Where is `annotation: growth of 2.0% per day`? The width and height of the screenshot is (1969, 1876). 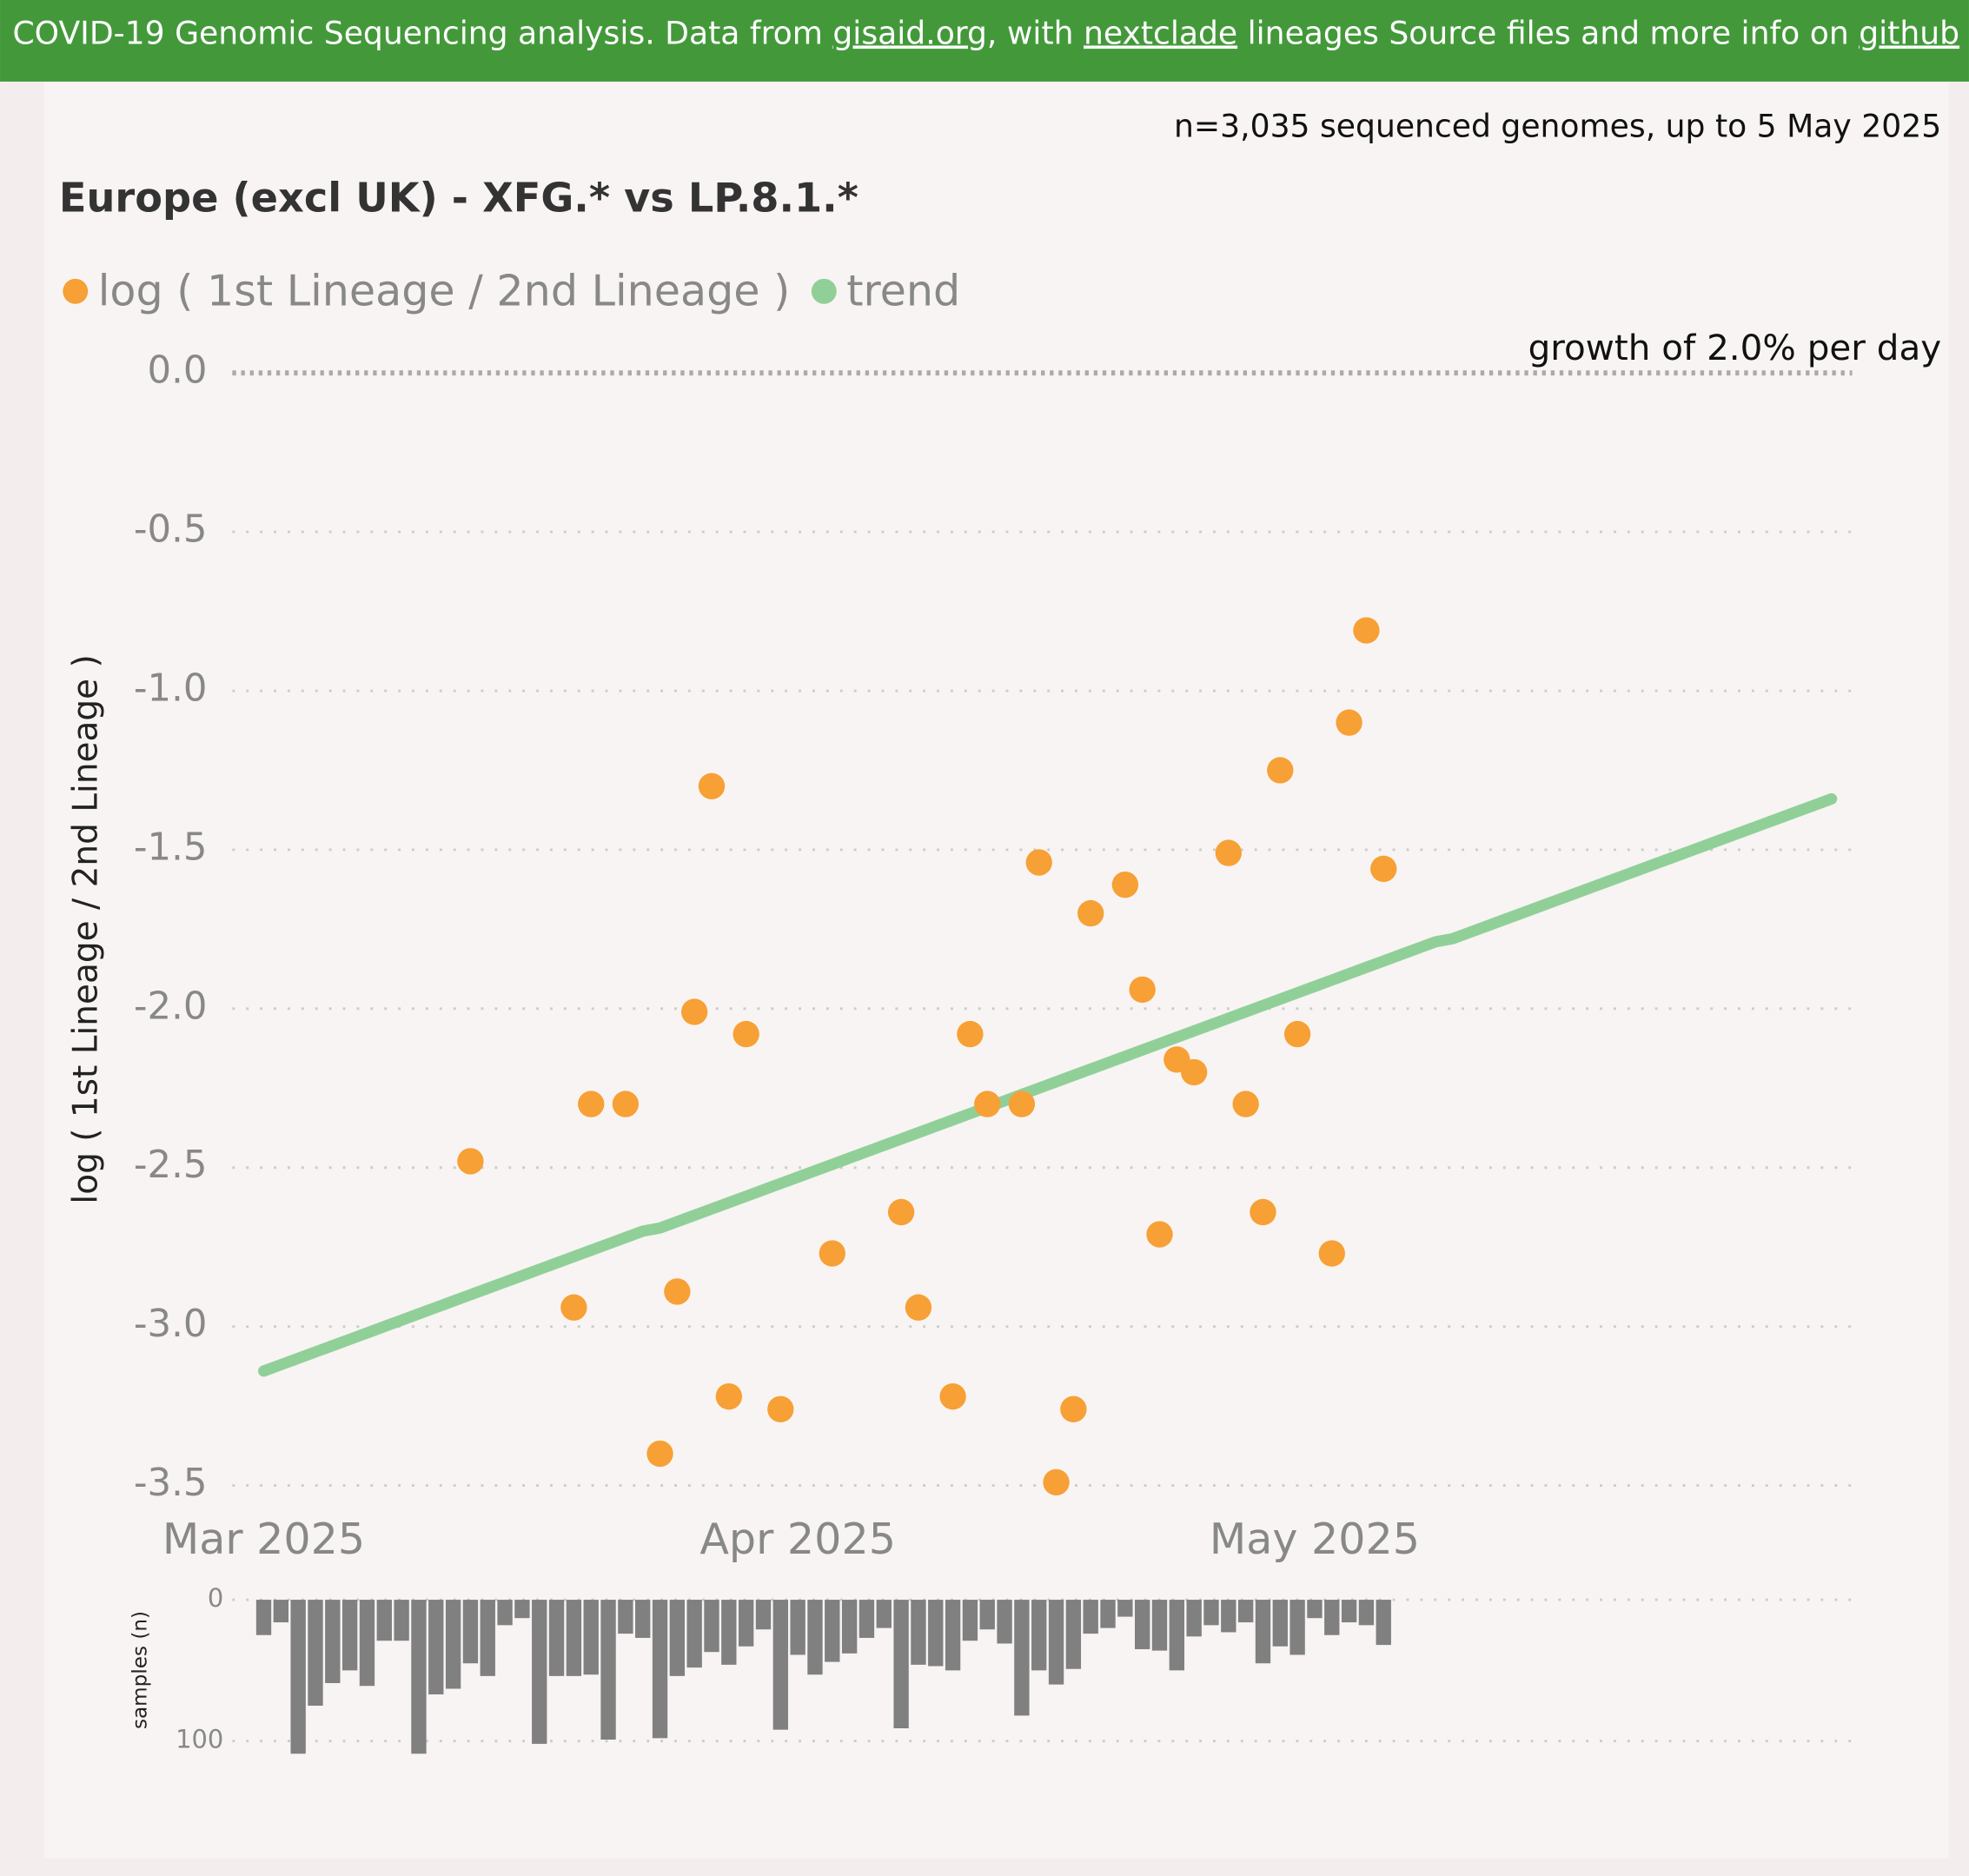 annotation: growth of 2.0% per day is located at coordinates (1735, 348).